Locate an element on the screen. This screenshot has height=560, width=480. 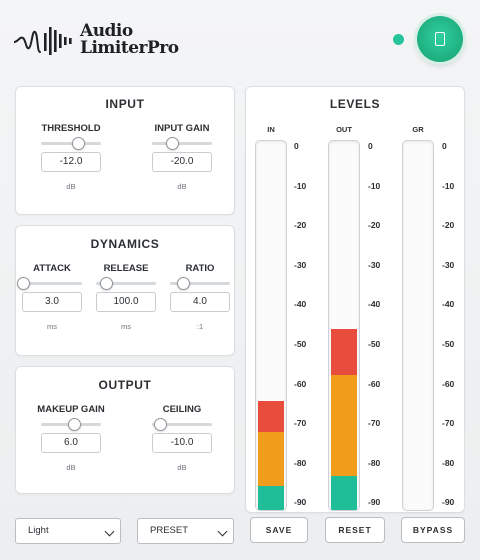
power-icon is located at coordinates (440, 39).